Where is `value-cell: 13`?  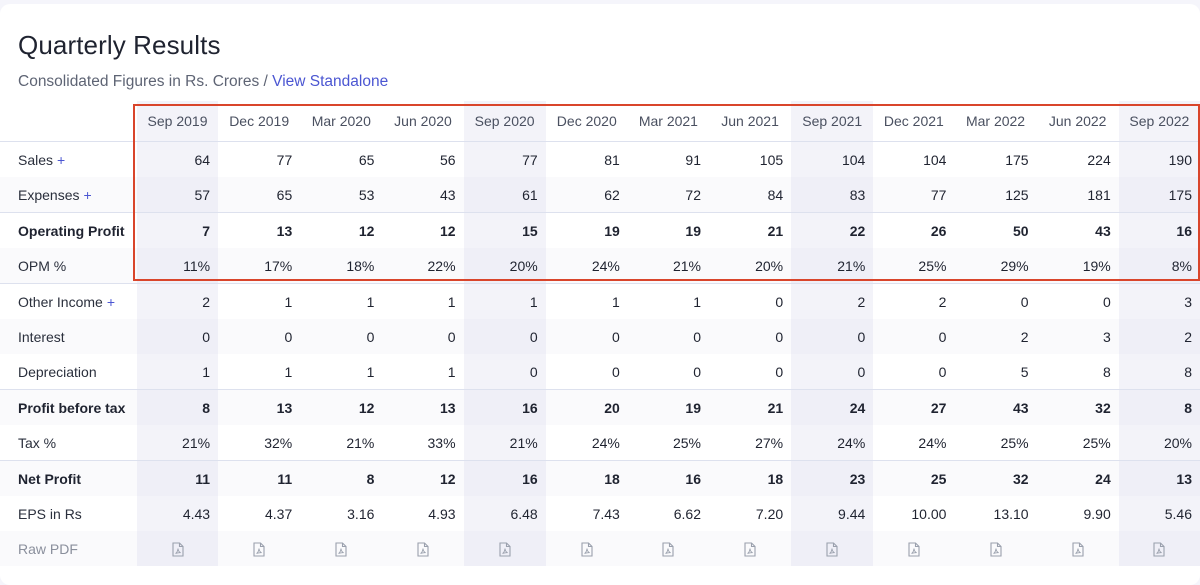 value-cell: 13 is located at coordinates (1159, 478).